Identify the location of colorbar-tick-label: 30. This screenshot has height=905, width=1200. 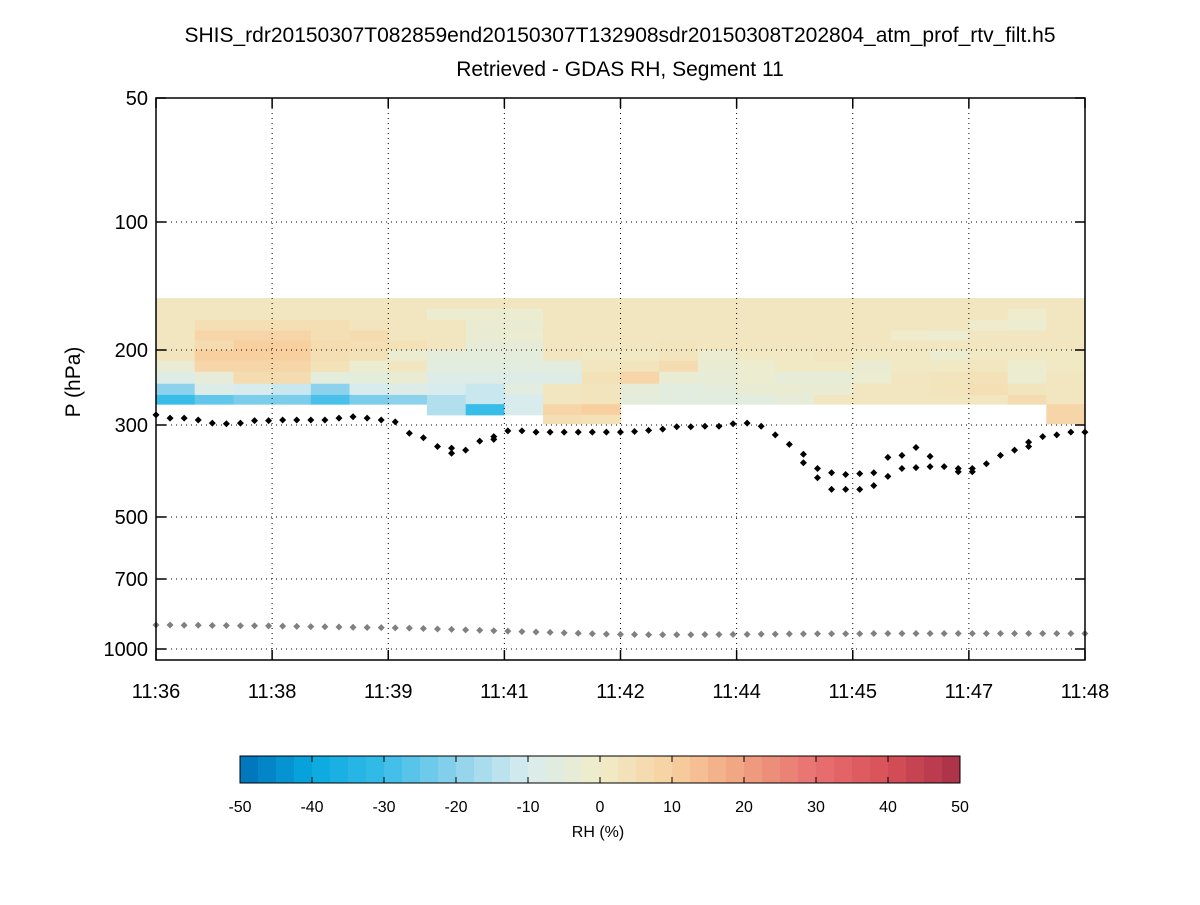
(816, 807).